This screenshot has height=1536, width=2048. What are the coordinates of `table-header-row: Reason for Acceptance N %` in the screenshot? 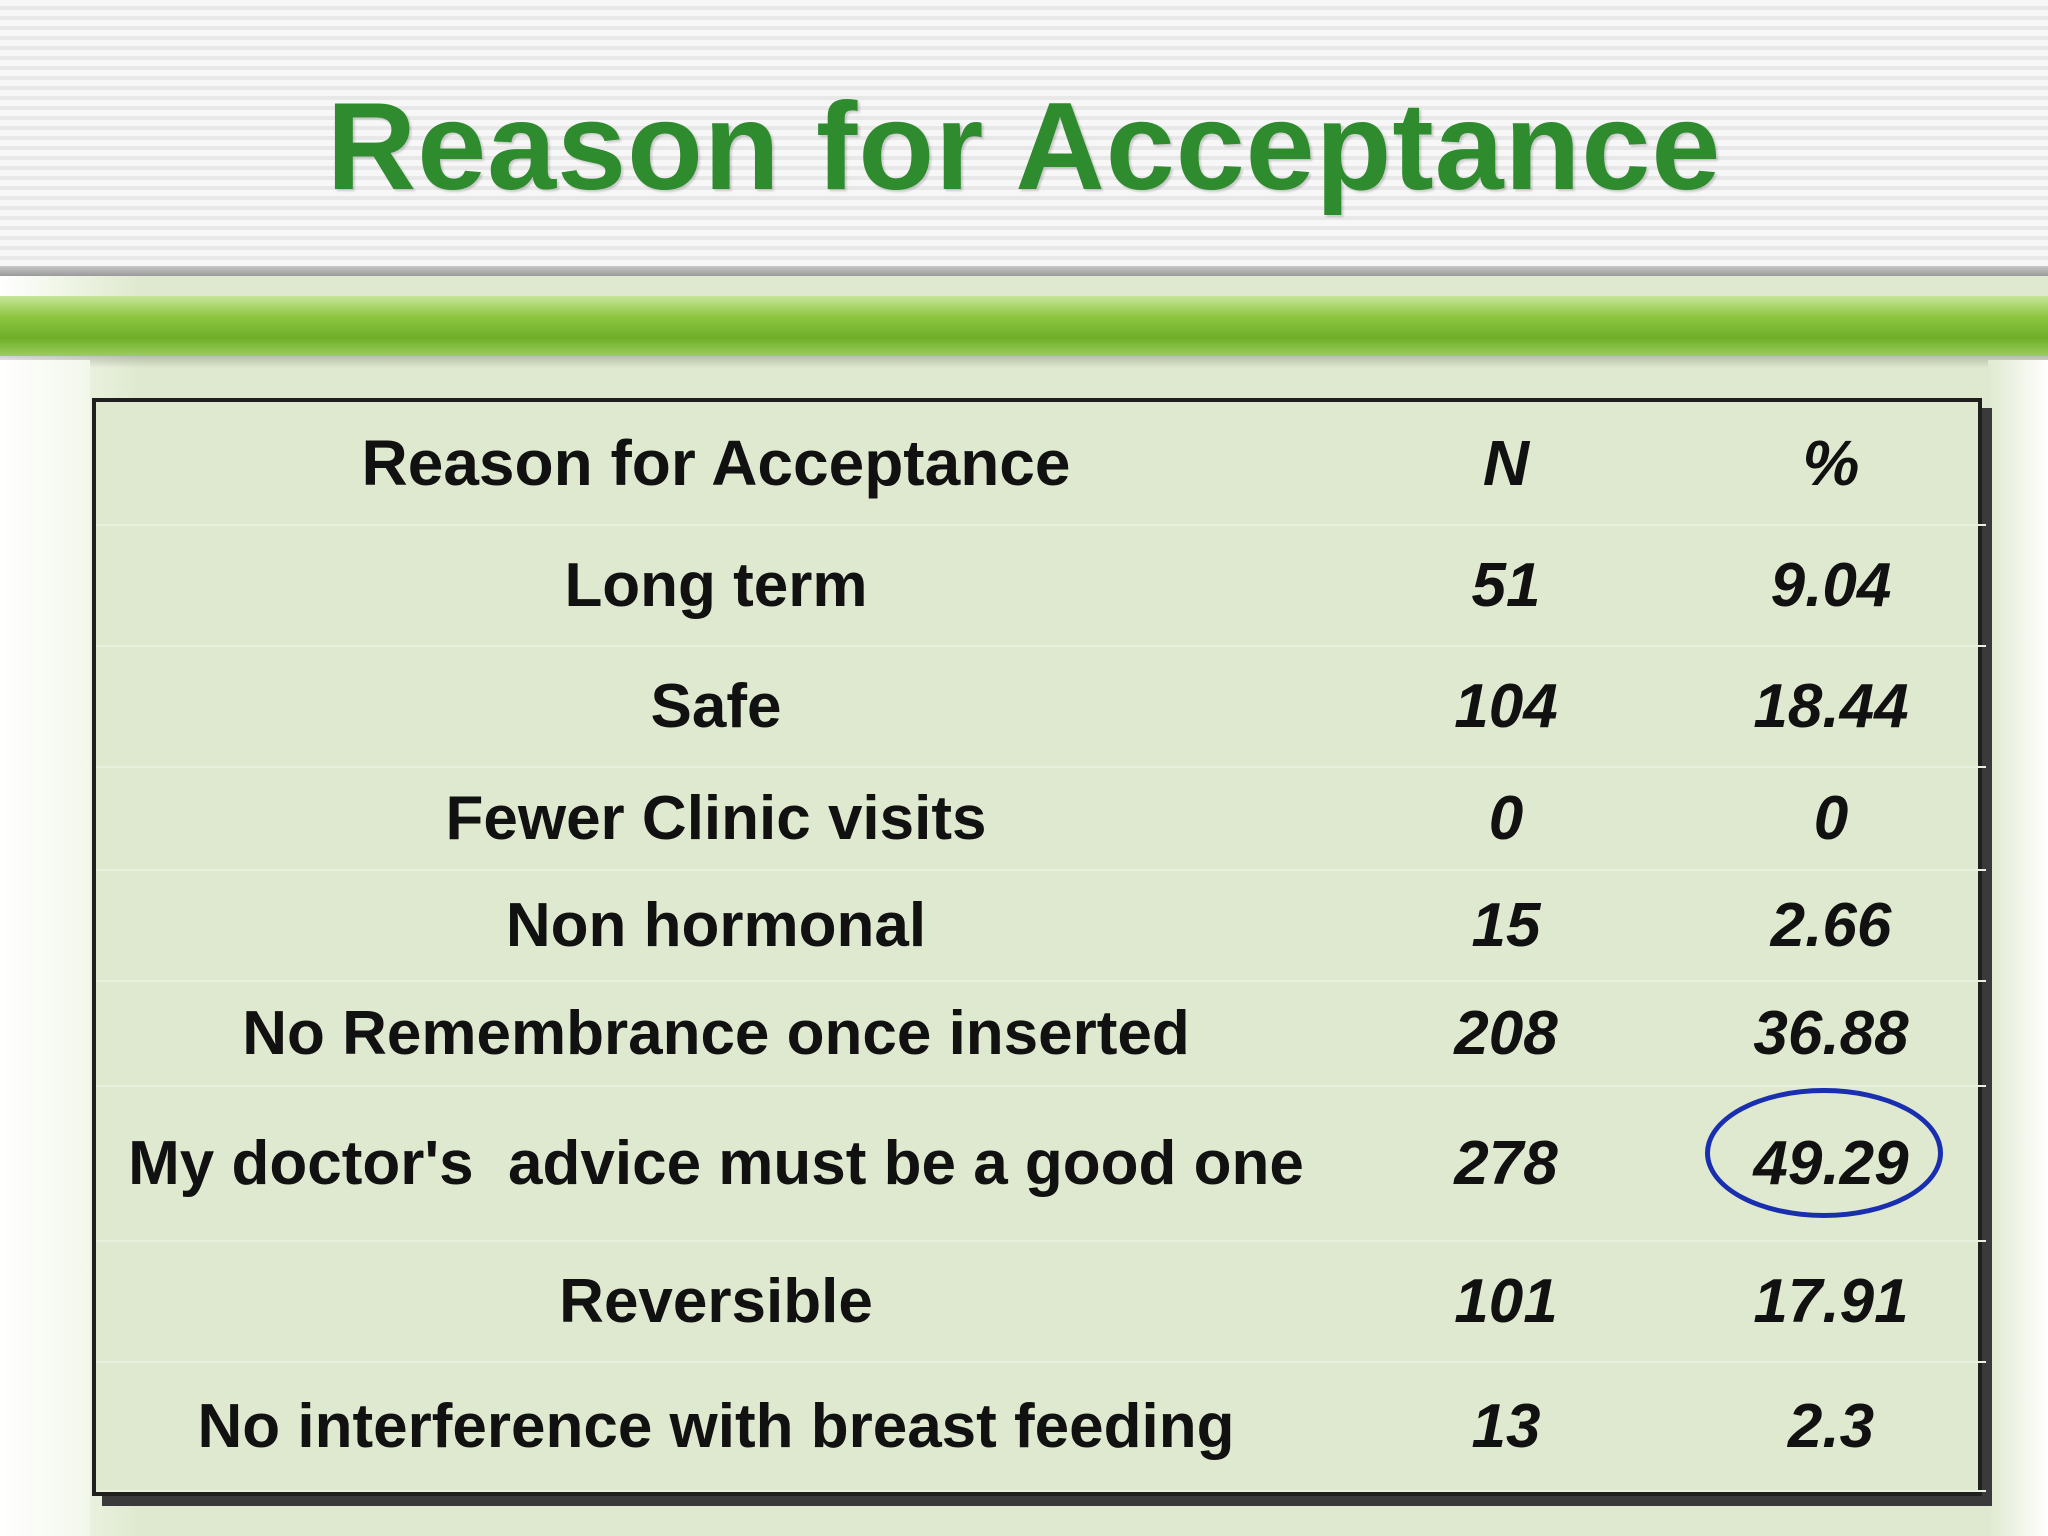 It's located at (1041, 464).